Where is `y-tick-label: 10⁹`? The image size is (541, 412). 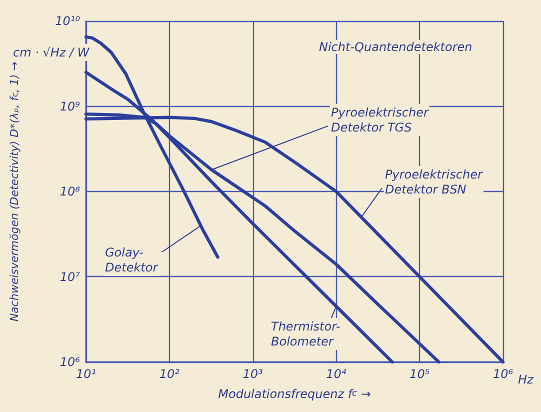 y-tick-label: 10⁹ is located at coordinates (70, 106).